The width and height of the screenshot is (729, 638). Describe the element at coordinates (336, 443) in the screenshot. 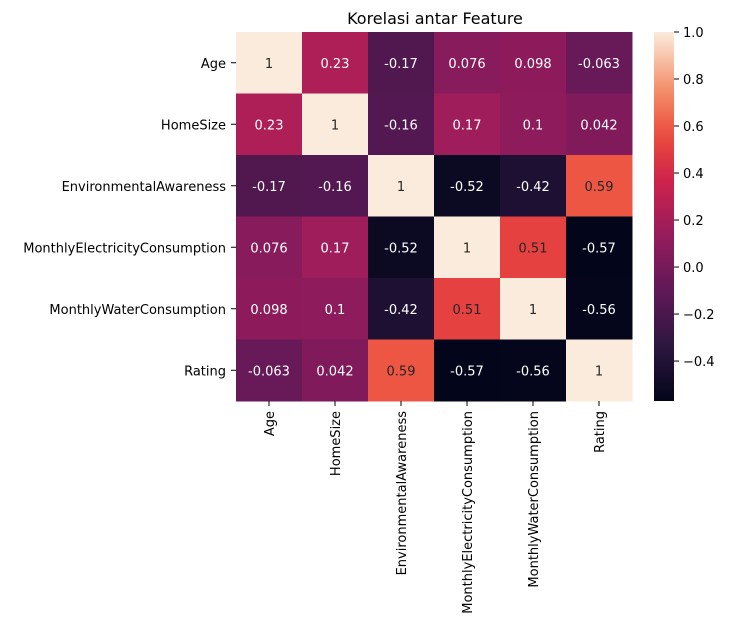

I see `column-tick-label: HomeSize` at that location.